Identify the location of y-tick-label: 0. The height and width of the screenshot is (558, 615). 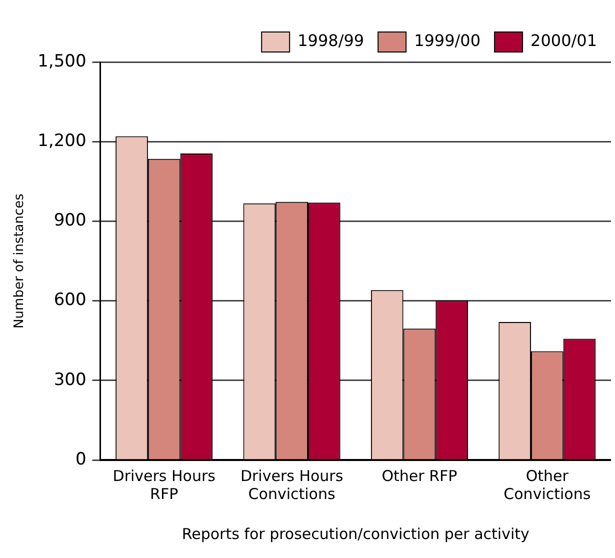
(80, 459).